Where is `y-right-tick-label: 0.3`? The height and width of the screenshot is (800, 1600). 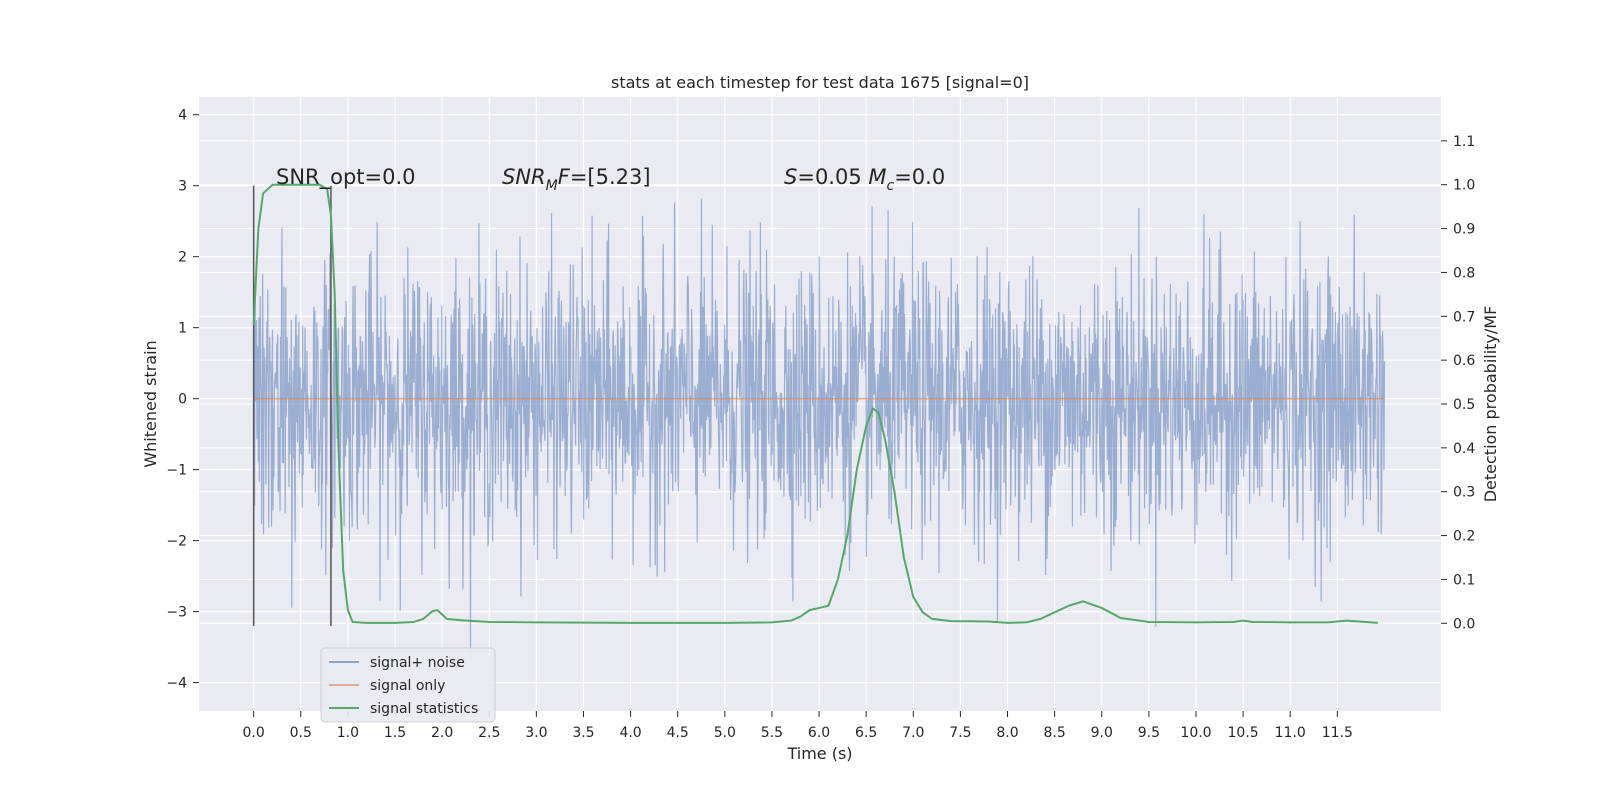 y-right-tick-label: 0.3 is located at coordinates (1464, 493).